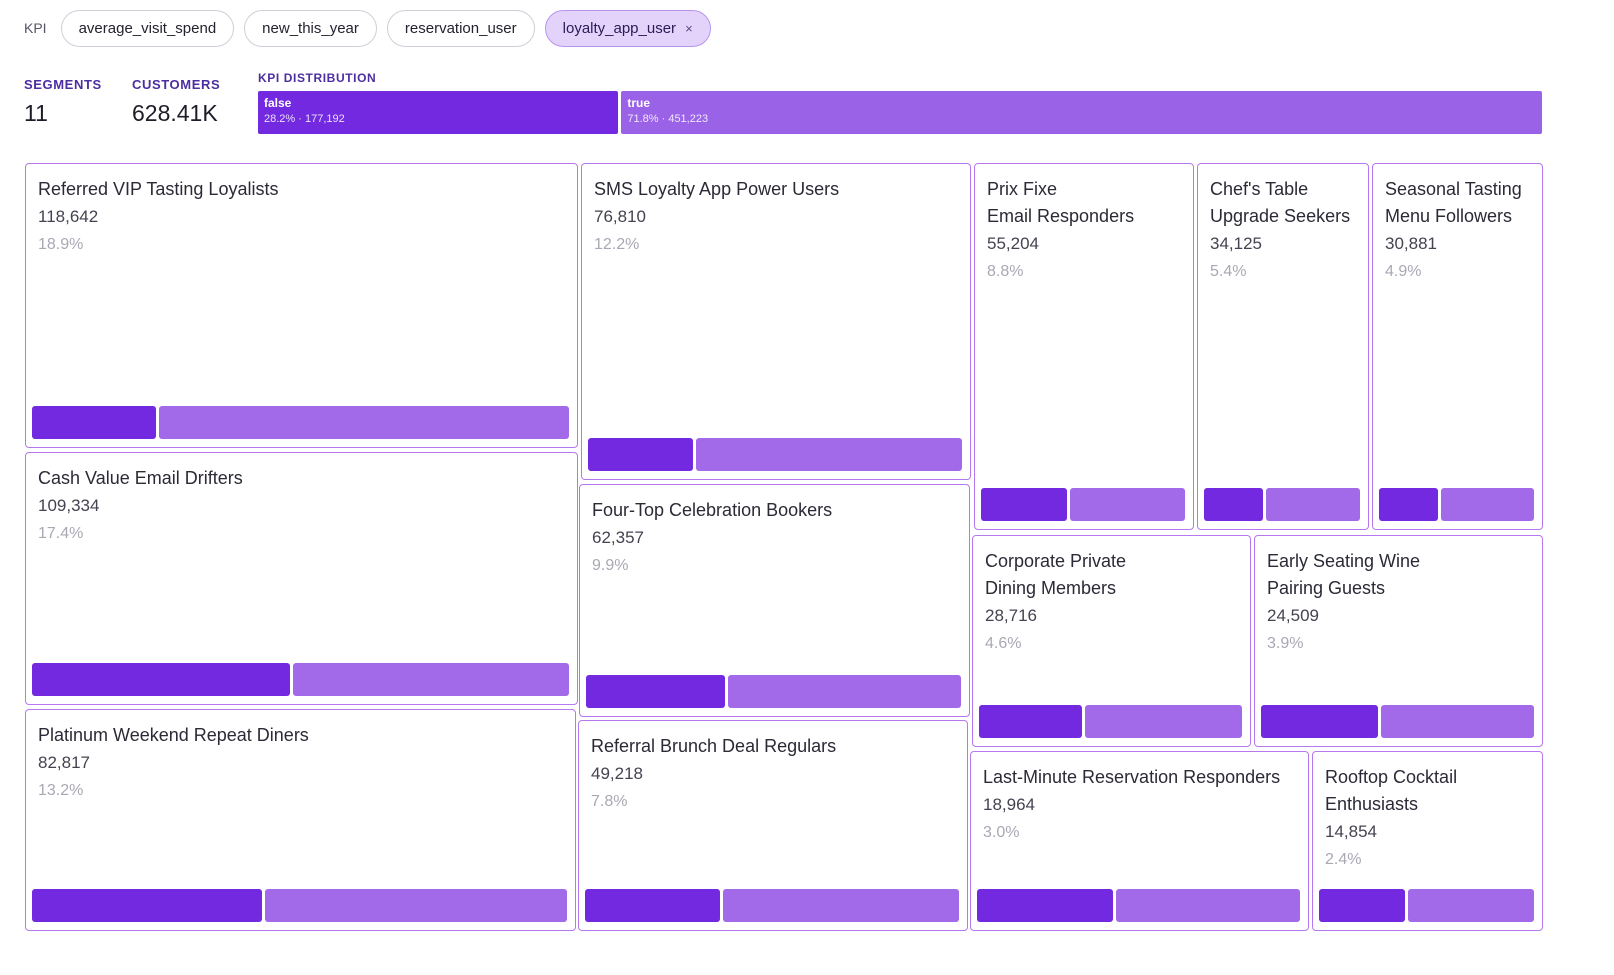 This screenshot has height=975, width=1614. Describe the element at coordinates (438, 112) in the screenshot. I see `distribution-segment-false: false 28.2% · 177,192` at that location.